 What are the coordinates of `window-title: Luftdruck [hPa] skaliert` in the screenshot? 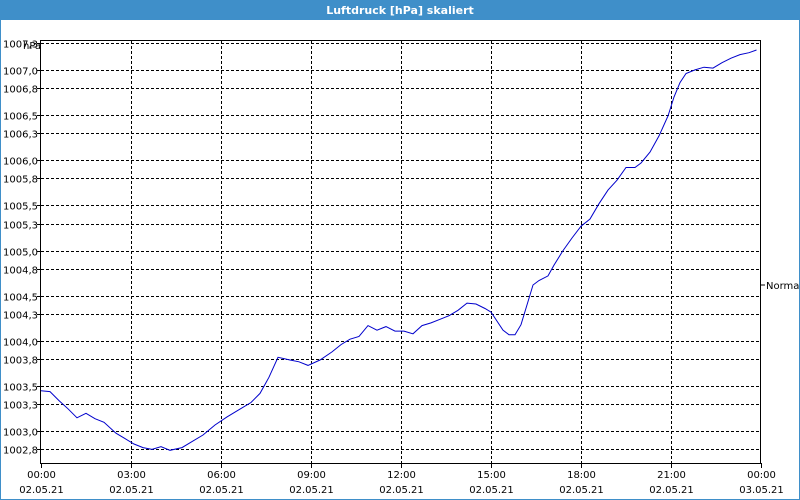 It's located at (400, 10).